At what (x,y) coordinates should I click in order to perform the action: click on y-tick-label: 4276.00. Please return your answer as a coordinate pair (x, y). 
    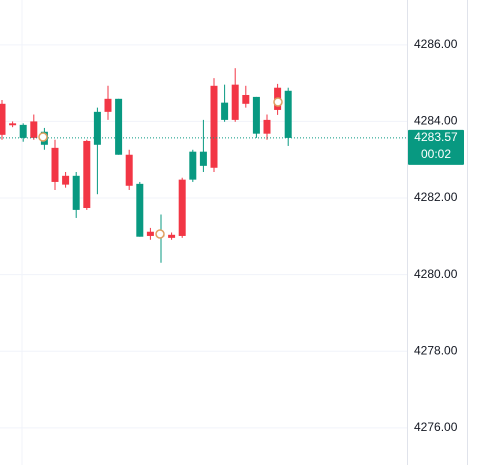
    Looking at the image, I should click on (436, 427).